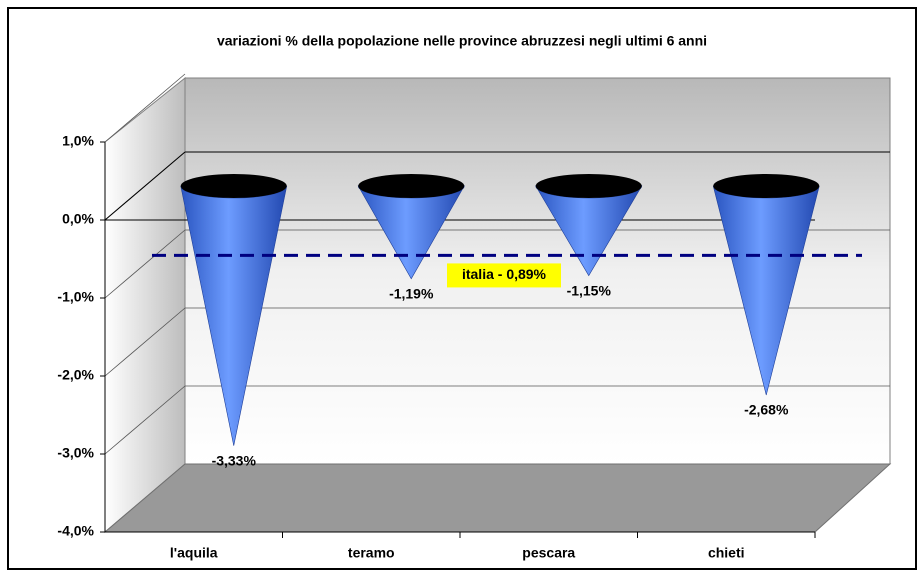 The image size is (924, 577). I want to click on data-label: -3,33%, so click(234, 460).